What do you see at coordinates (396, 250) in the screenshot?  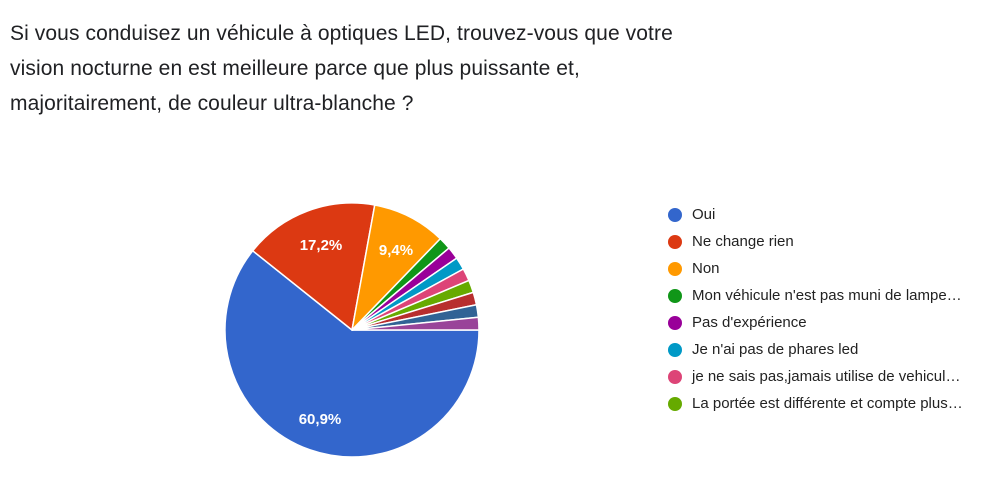 I see `slice-label-non: 9,4%` at bounding box center [396, 250].